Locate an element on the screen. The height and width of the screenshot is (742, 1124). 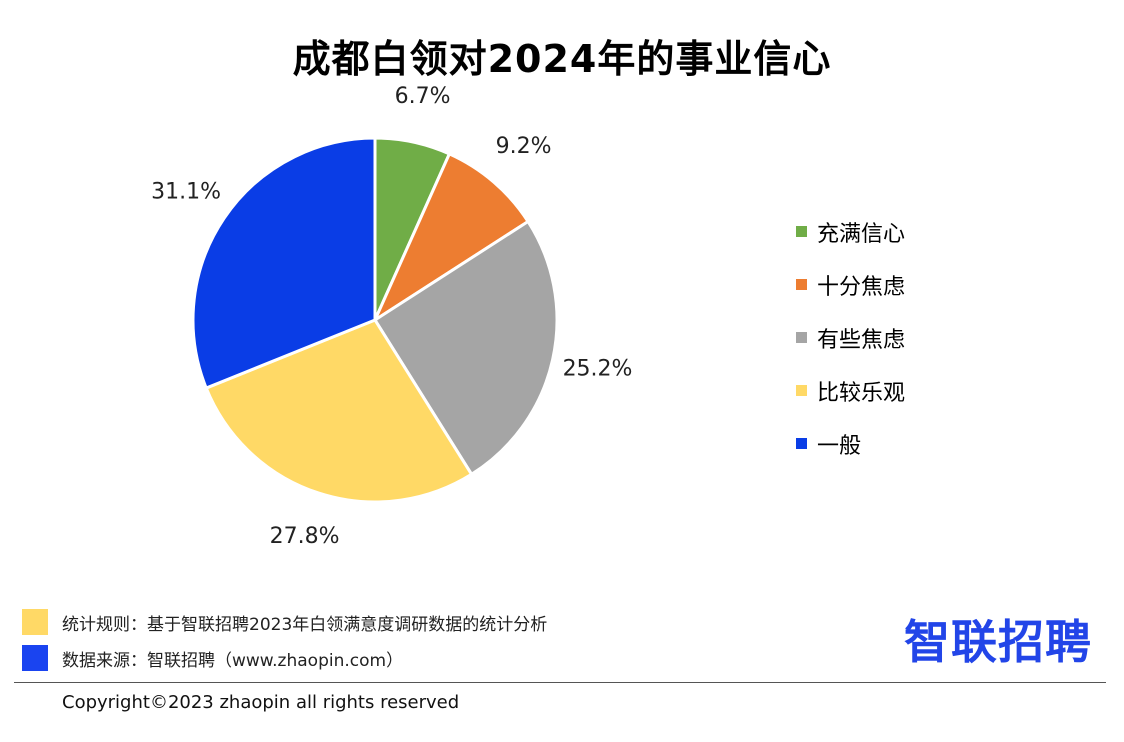
data-label-3: 25.2% is located at coordinates (598, 369).